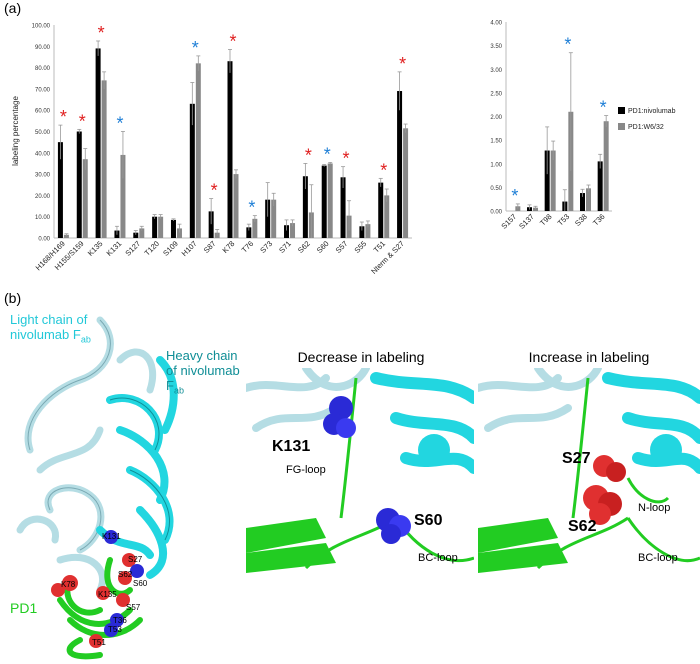  What do you see at coordinates (13, 8) in the screenshot?
I see `panel-a-label: (a)` at bounding box center [13, 8].